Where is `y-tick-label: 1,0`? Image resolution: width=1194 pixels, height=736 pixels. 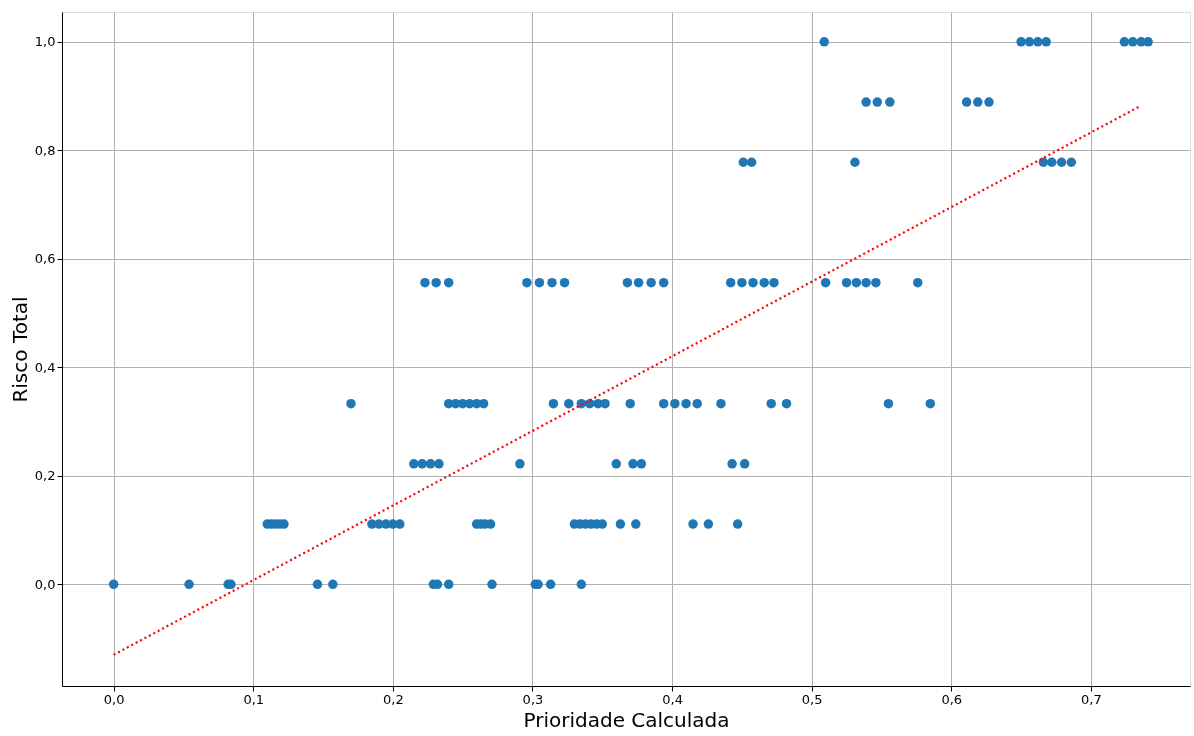 y-tick-label: 1,0 is located at coordinates (45, 42).